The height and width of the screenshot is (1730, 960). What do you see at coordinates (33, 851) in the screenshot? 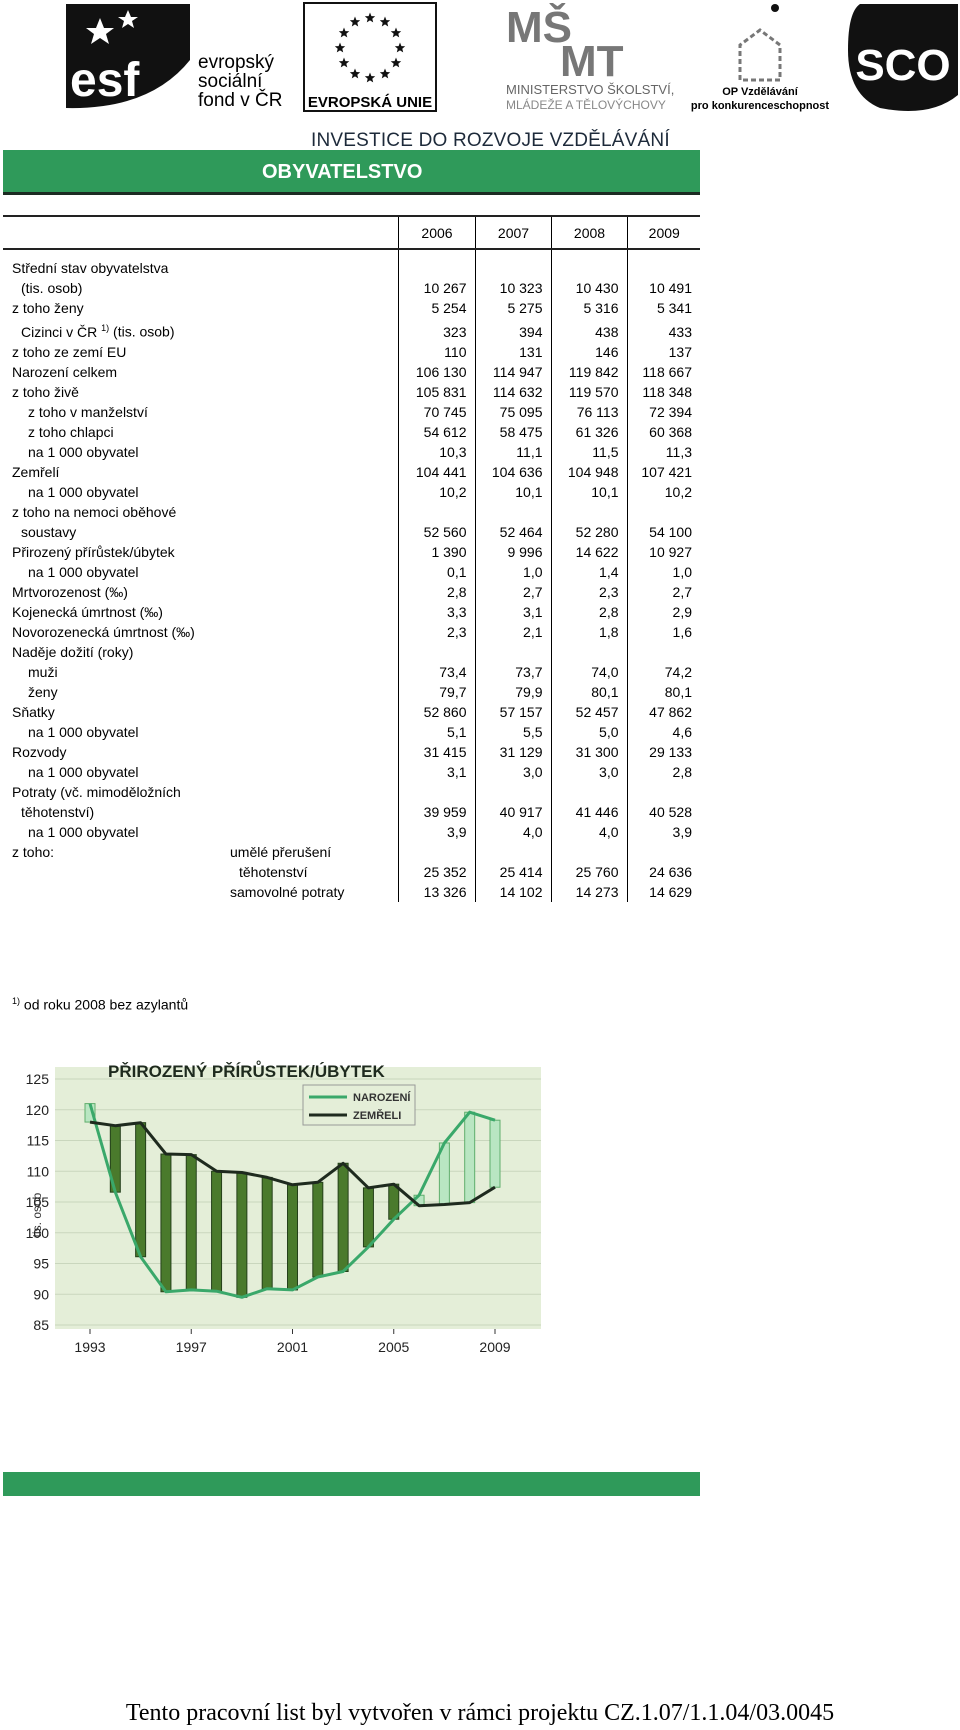
I see `row-label: z toho:` at bounding box center [33, 851].